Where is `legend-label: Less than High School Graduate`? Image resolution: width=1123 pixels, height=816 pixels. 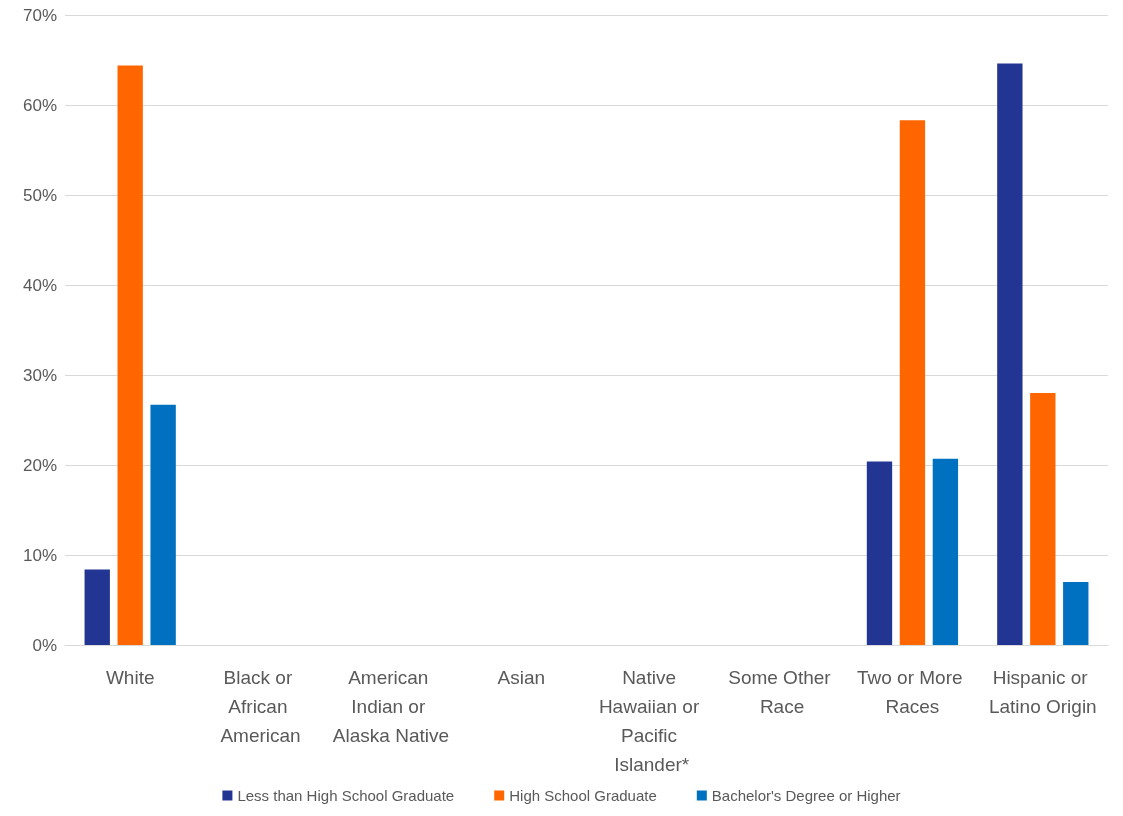
legend-label: Less than High School Graduate is located at coordinates (346, 795).